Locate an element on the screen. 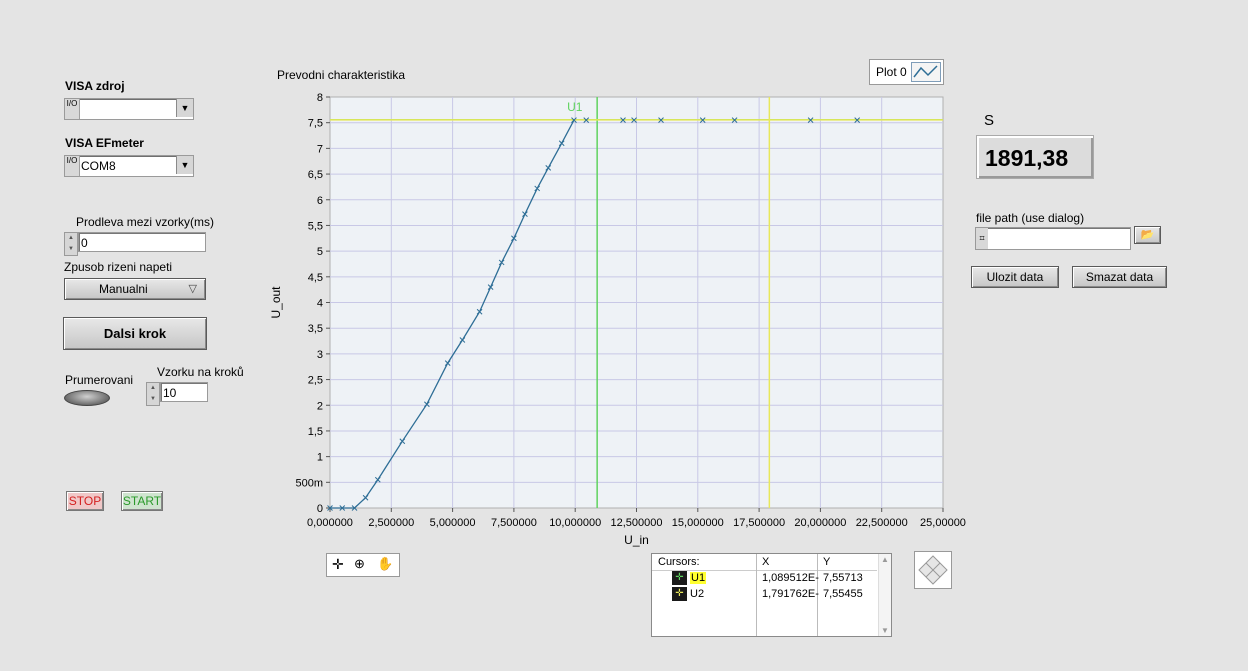  prodleva-control: ▲ ▼ 0 is located at coordinates (135, 244).